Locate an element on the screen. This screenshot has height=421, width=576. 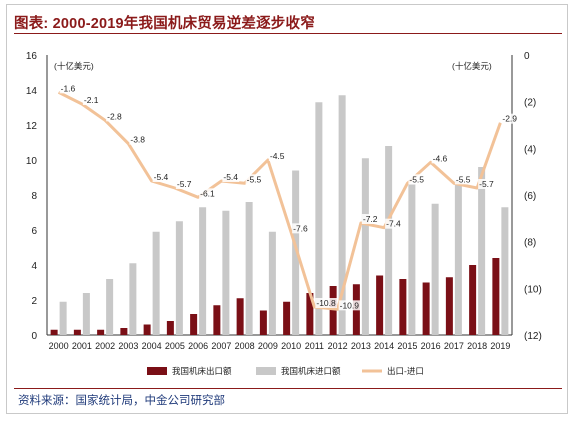
x-tick-label: 2014 is located at coordinates (384, 346).